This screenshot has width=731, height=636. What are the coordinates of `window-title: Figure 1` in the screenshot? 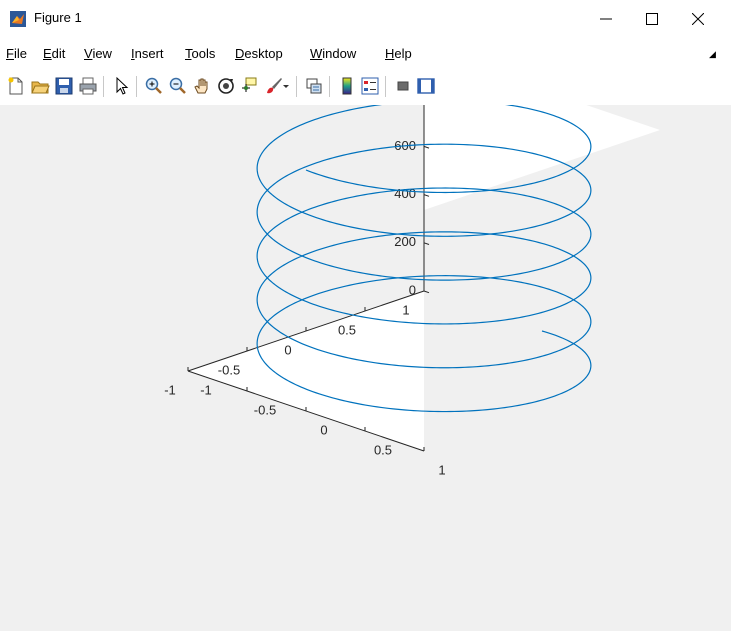 It's located at (58, 17).